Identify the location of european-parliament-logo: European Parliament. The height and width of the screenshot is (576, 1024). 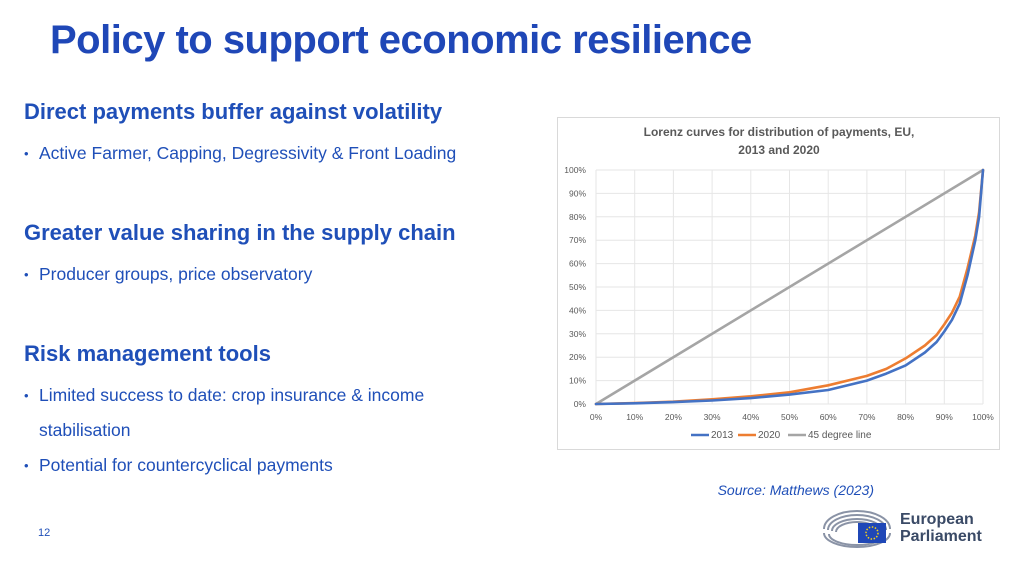
(905, 527).